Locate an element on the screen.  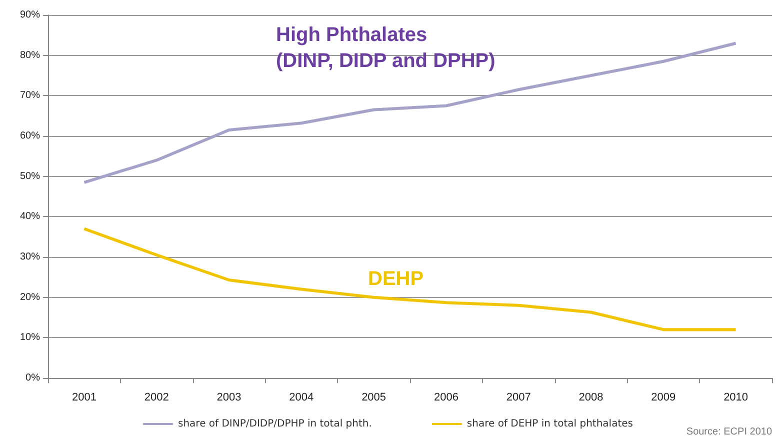
y-tick-label: 30% is located at coordinates (30, 257).